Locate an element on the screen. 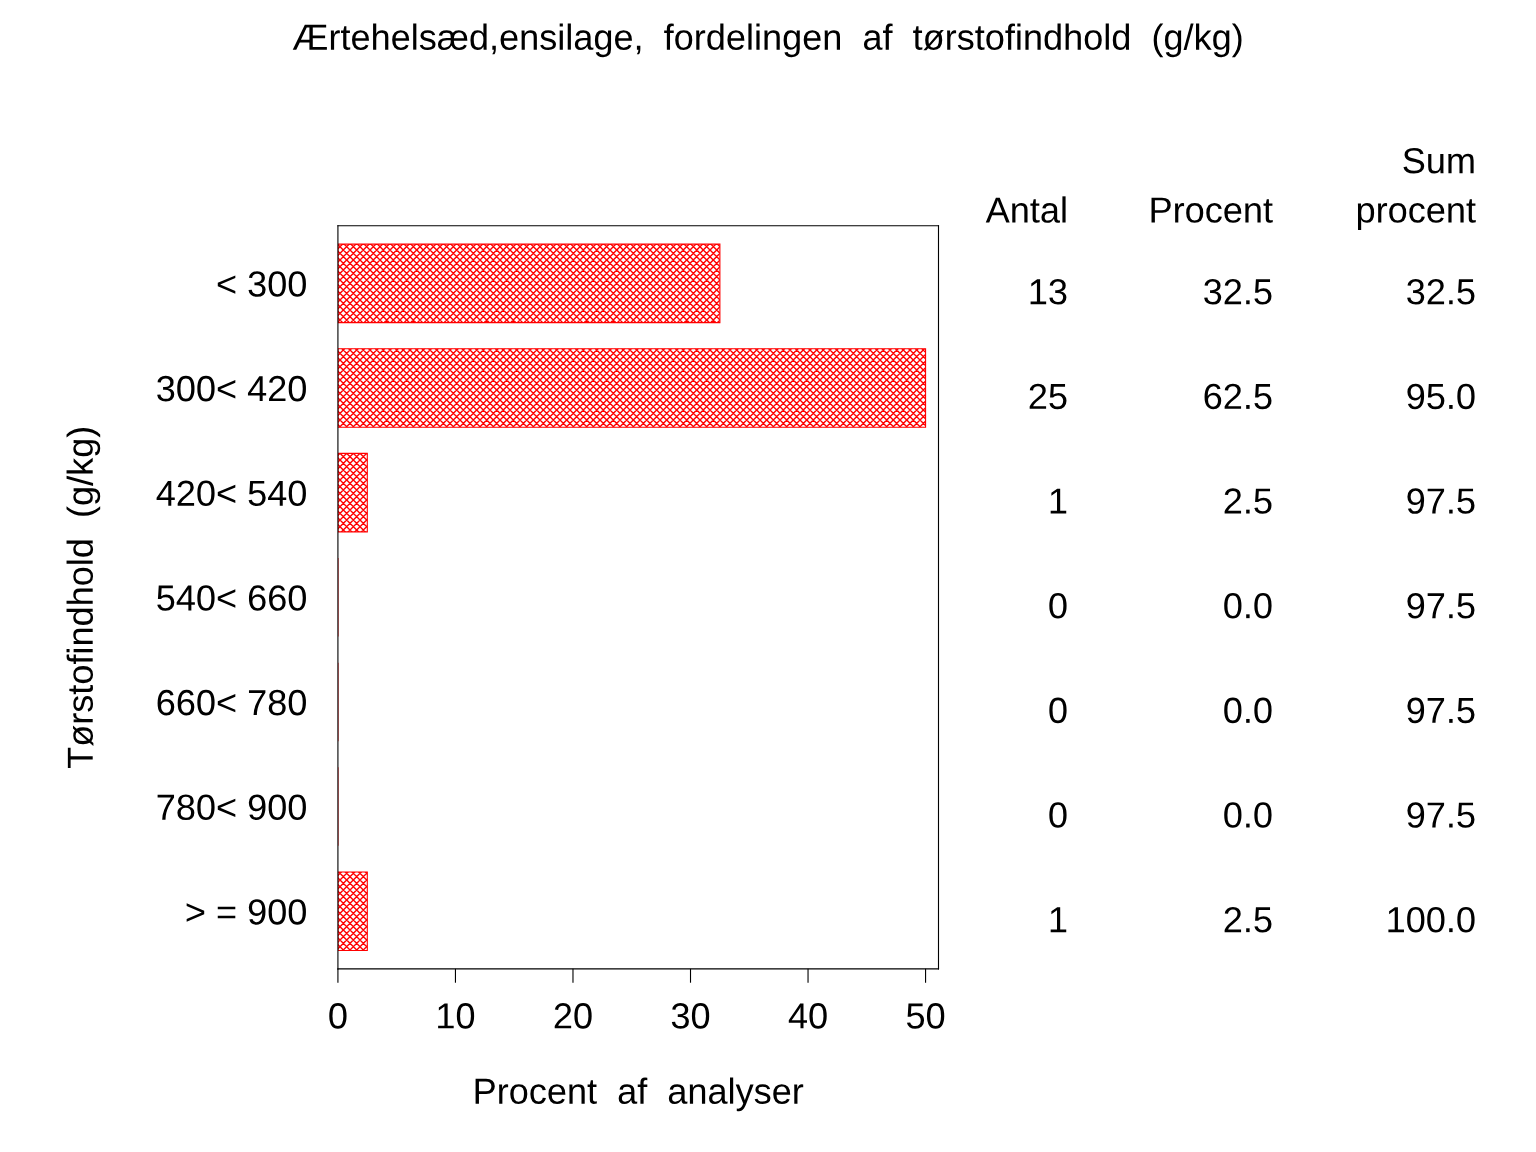  x-tick-label: 40 is located at coordinates (807, 1016).